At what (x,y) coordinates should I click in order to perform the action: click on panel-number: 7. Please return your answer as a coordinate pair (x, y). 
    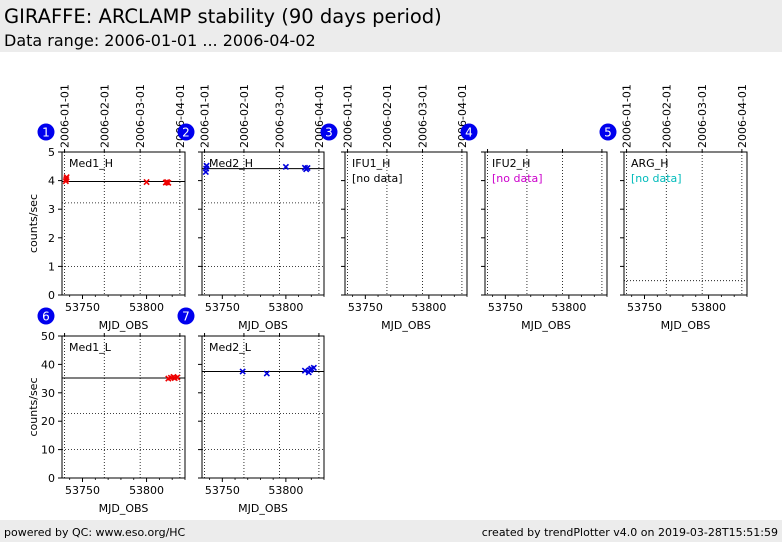
    Looking at the image, I should click on (186, 317).